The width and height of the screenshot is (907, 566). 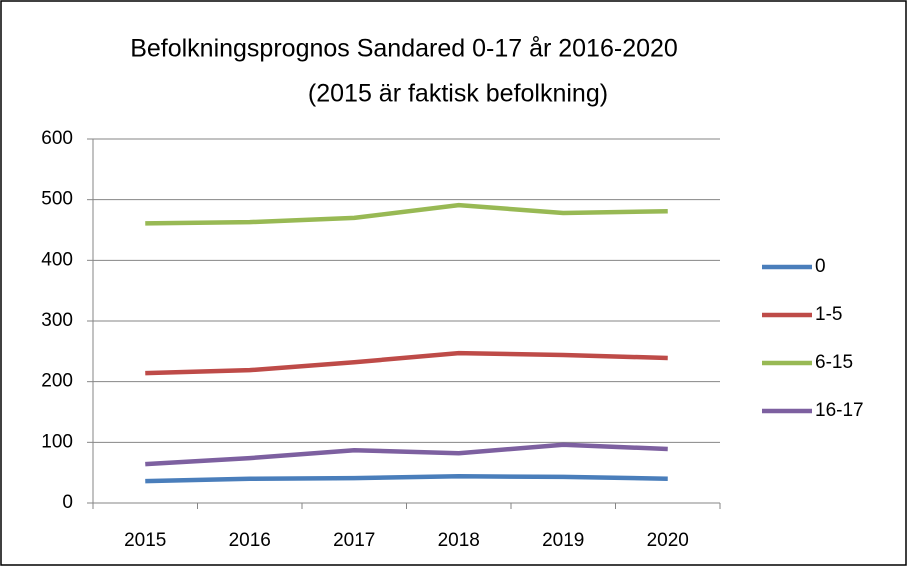 I want to click on legend-label: 16-17, so click(x=839, y=410).